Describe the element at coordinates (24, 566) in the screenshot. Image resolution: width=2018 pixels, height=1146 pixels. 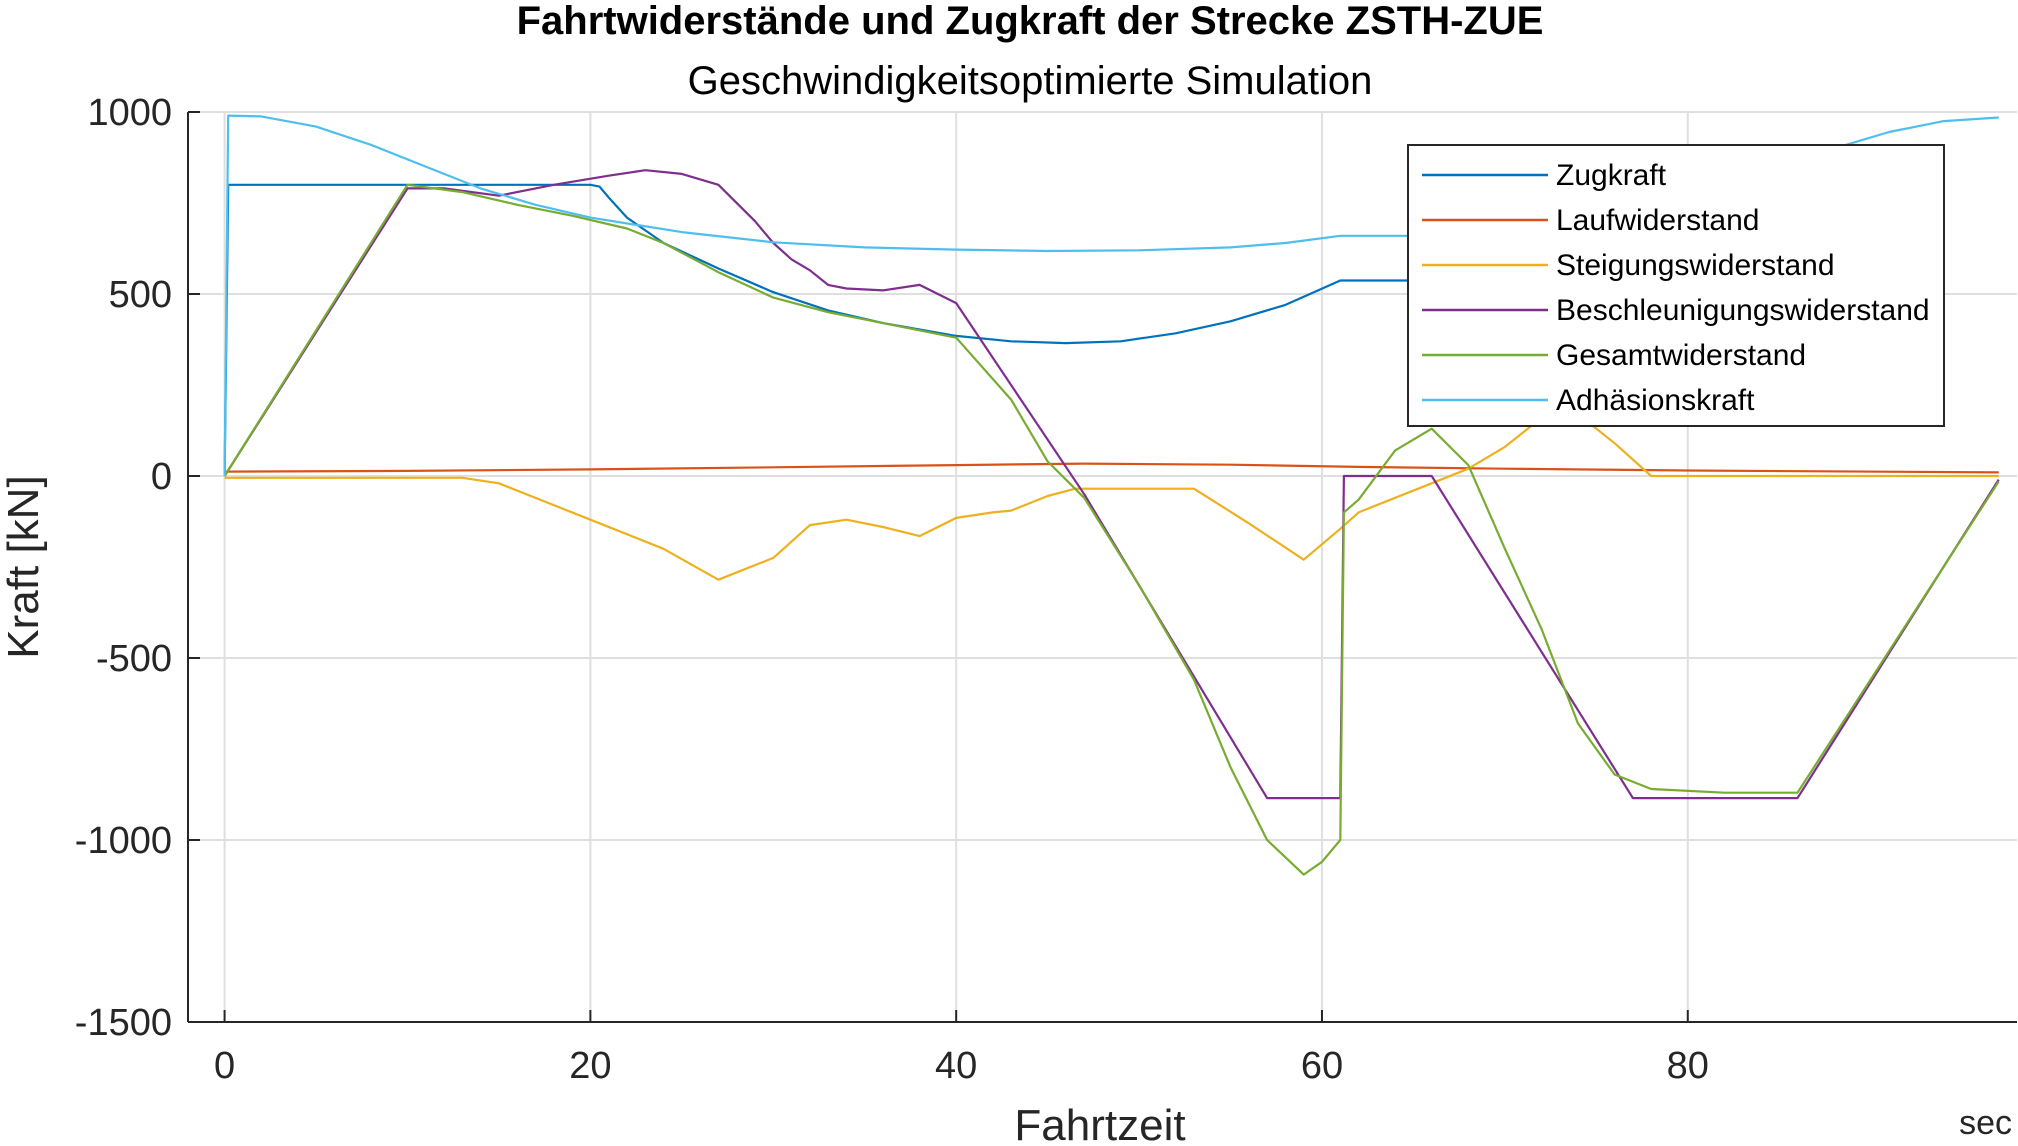
I see `y-axis-label: Kraft [kN]` at that location.